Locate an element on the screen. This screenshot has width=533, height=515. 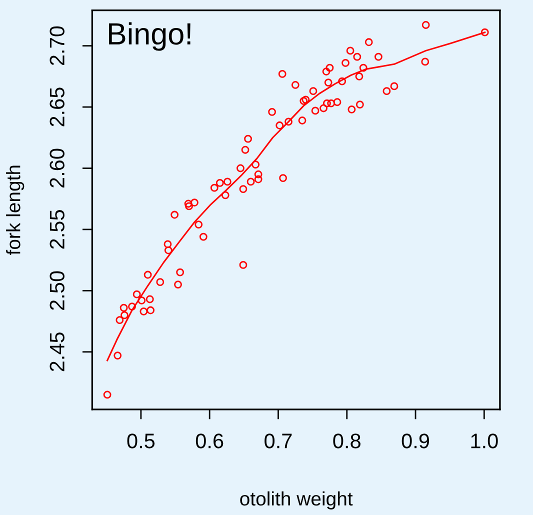
y-tick-label: 2.55 is located at coordinates (57, 229).